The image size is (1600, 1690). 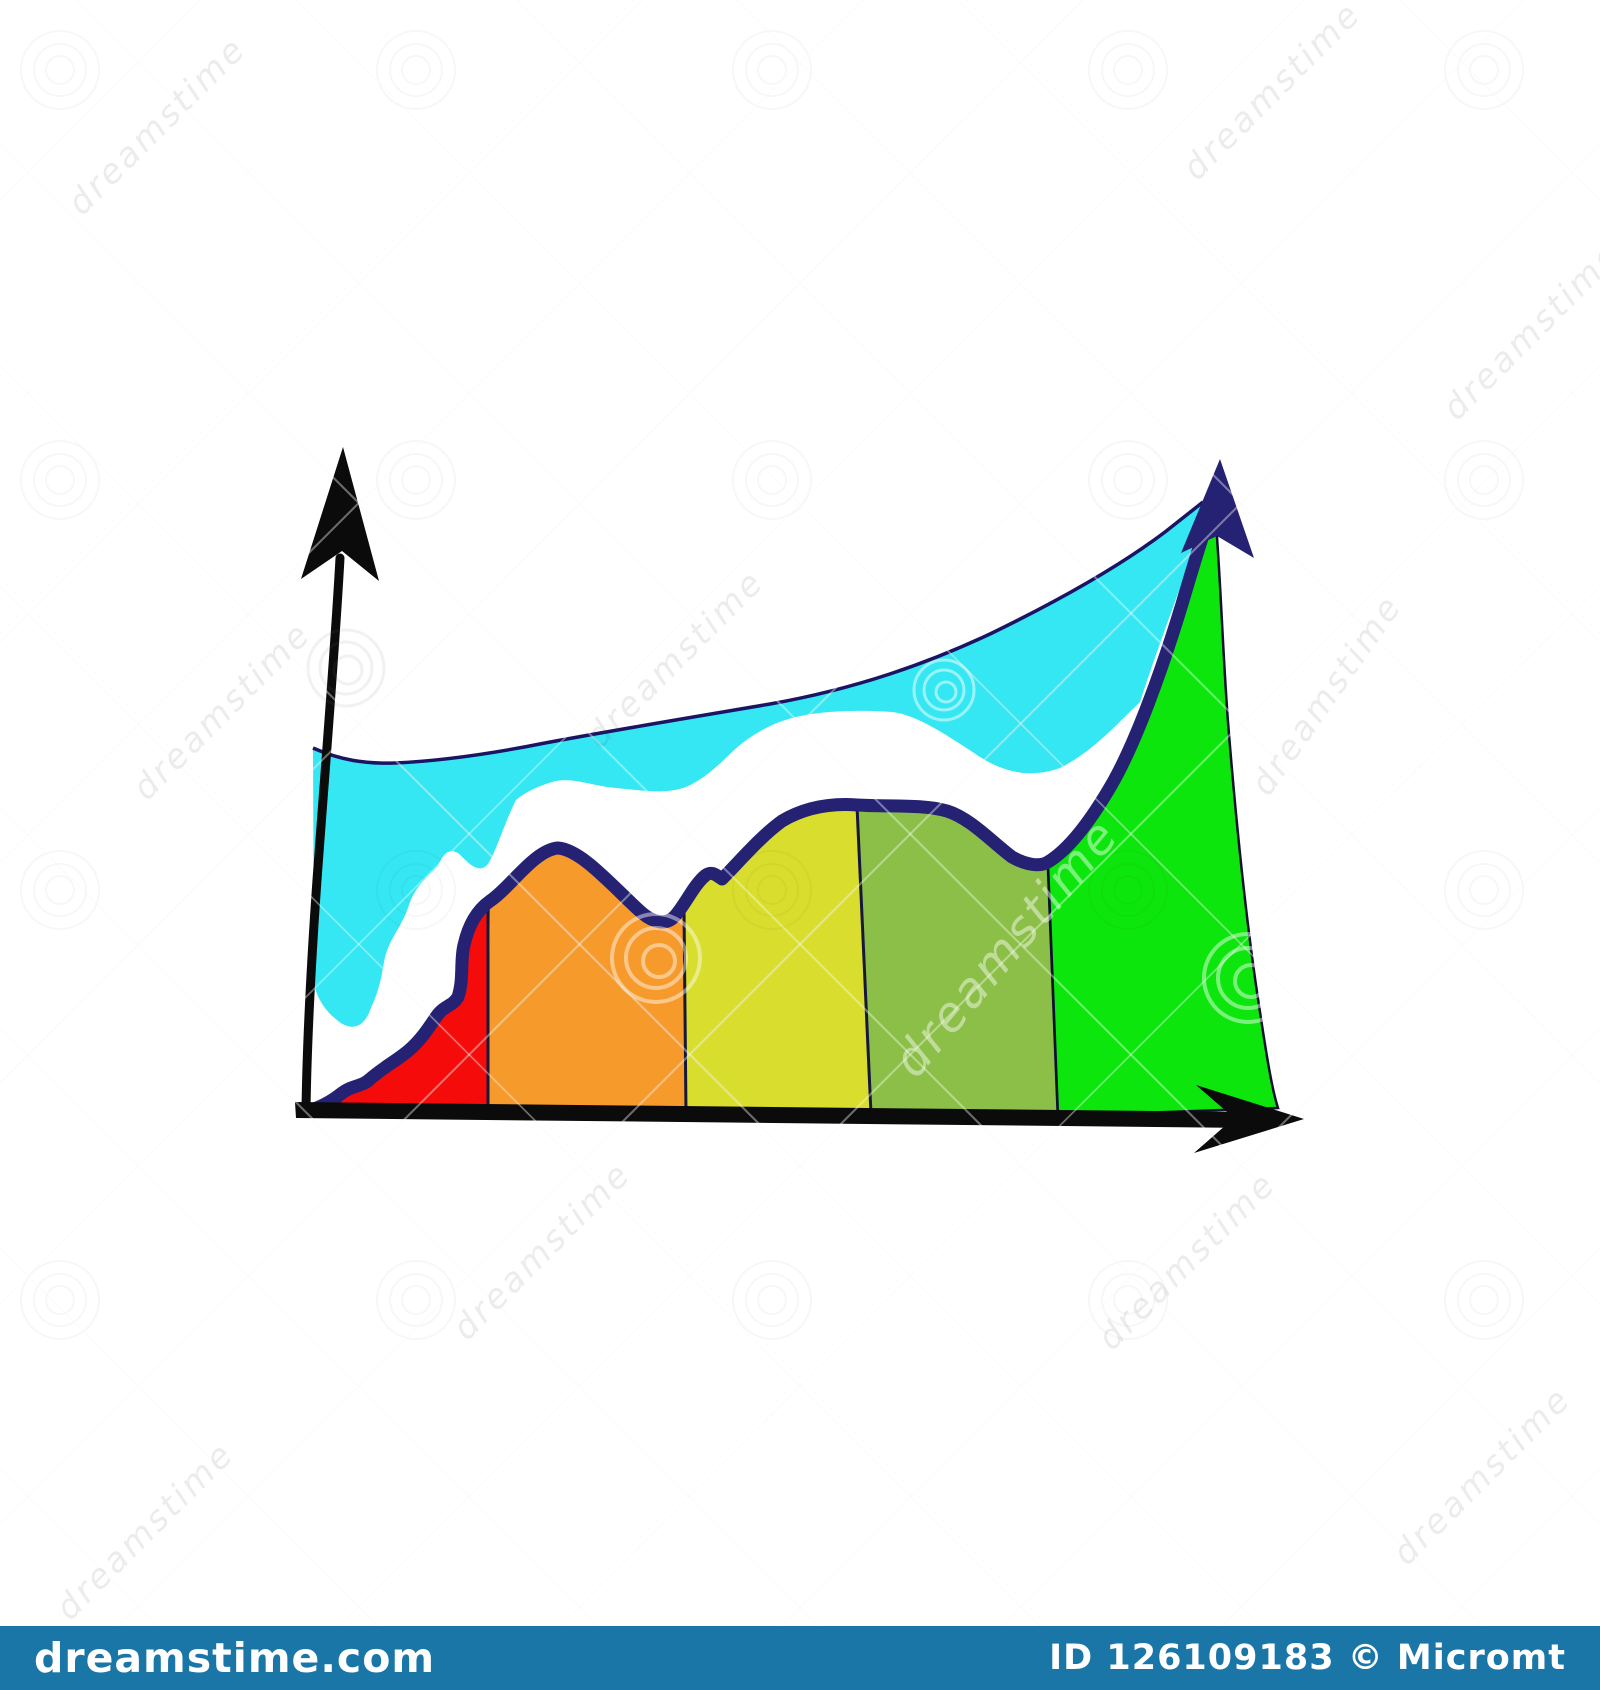 I want to click on image-credit-text: ID 126109183 © Micromt, so click(x=1307, y=1658).